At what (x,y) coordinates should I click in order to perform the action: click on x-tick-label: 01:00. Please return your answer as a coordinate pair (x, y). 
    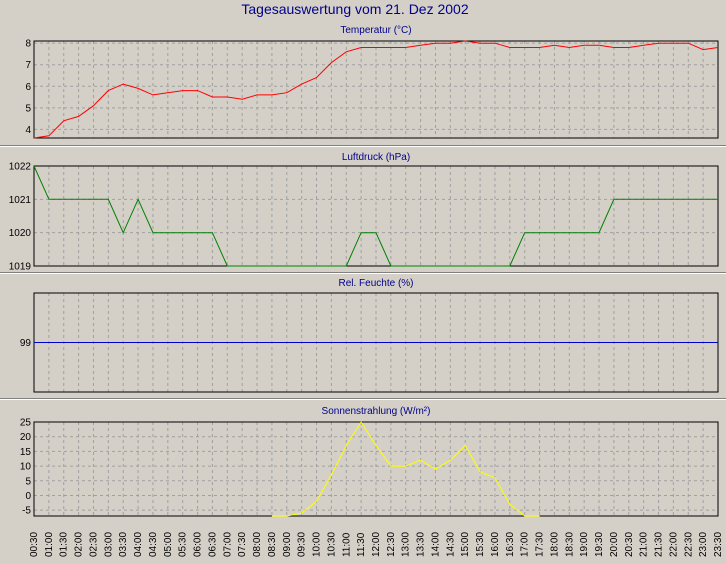
    Looking at the image, I should click on (49, 544).